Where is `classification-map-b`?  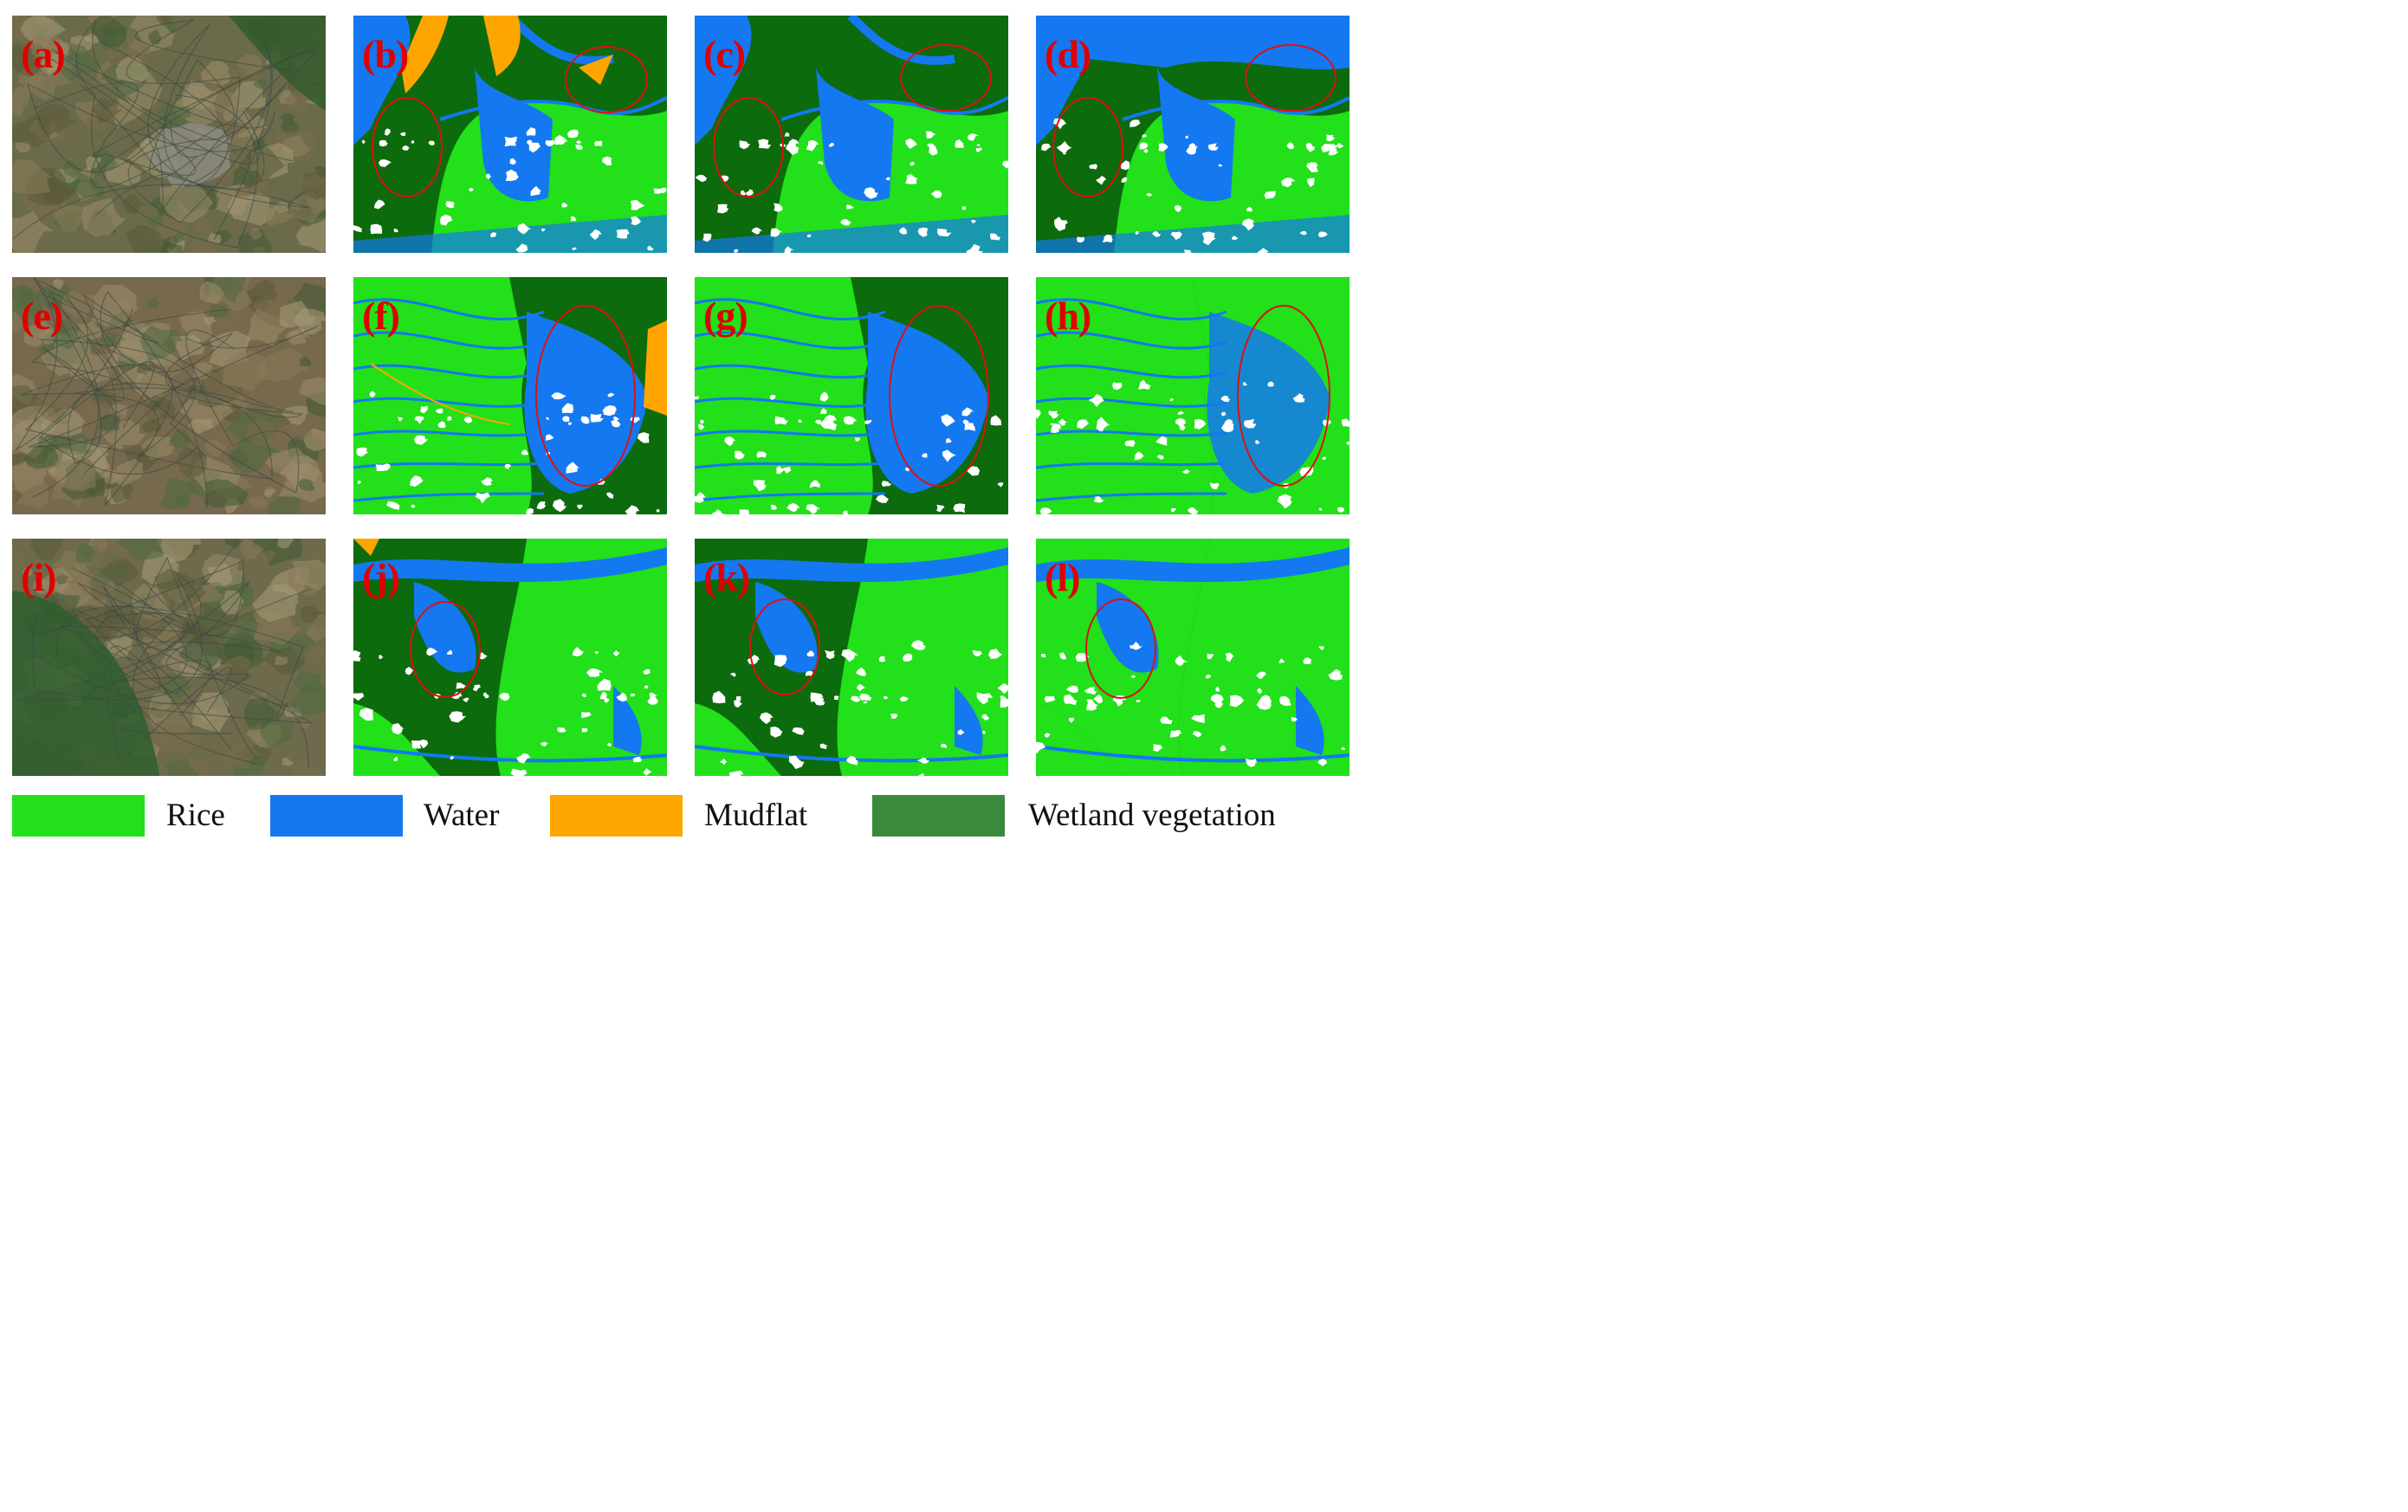
classification-map-b is located at coordinates (510, 134).